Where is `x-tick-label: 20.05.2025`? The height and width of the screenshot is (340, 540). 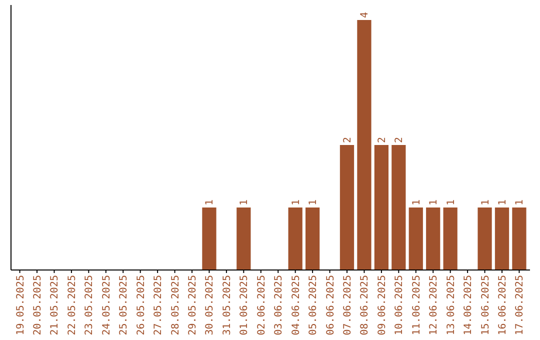 x-tick-label: 20.05.2025 is located at coordinates (38, 305).